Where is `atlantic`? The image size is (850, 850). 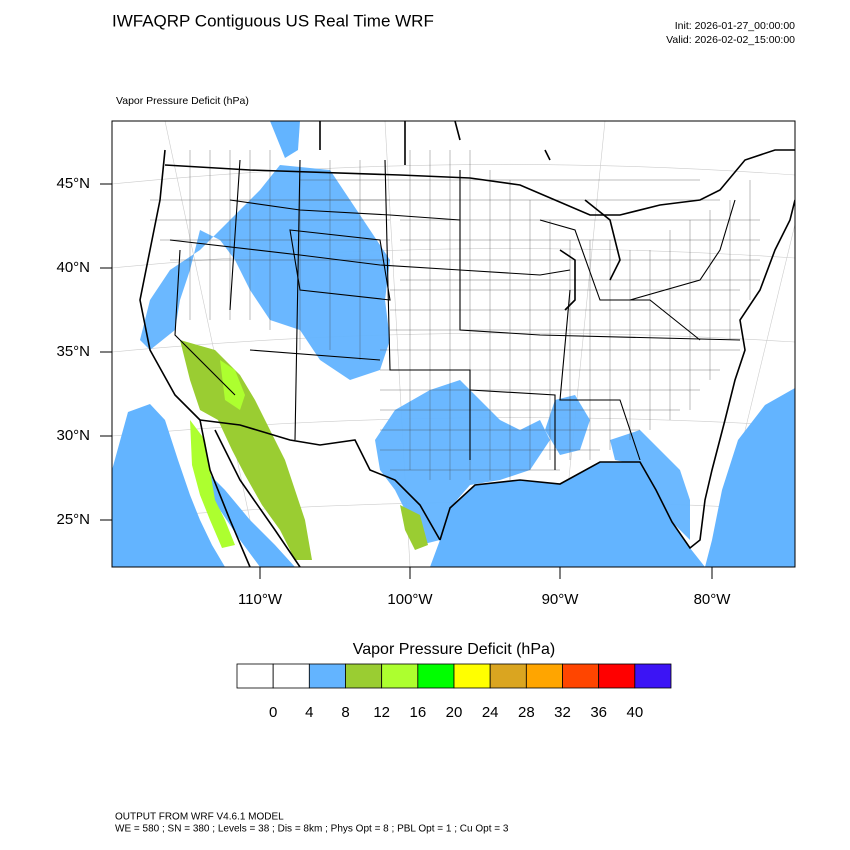
atlantic is located at coordinates (750, 477).